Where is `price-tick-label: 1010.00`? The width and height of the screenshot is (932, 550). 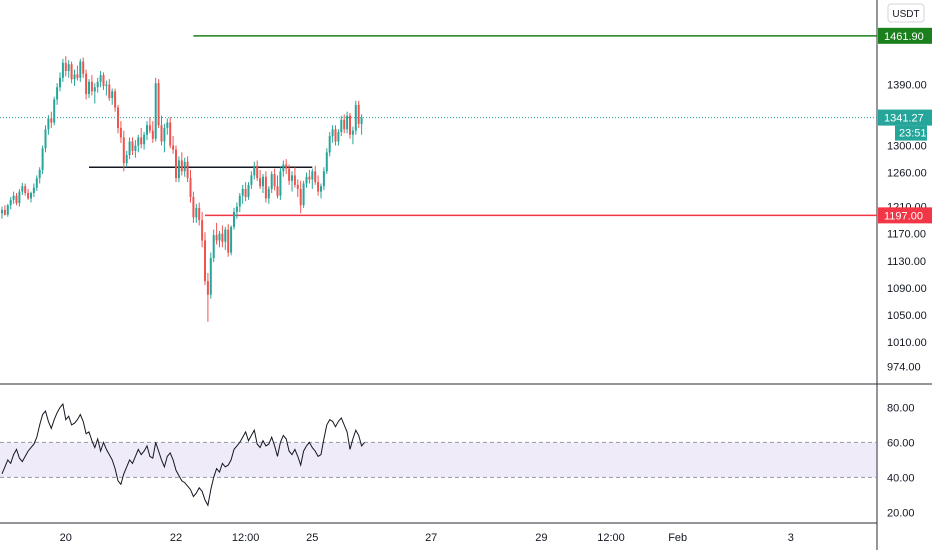
price-tick-label: 1010.00 is located at coordinates (907, 343).